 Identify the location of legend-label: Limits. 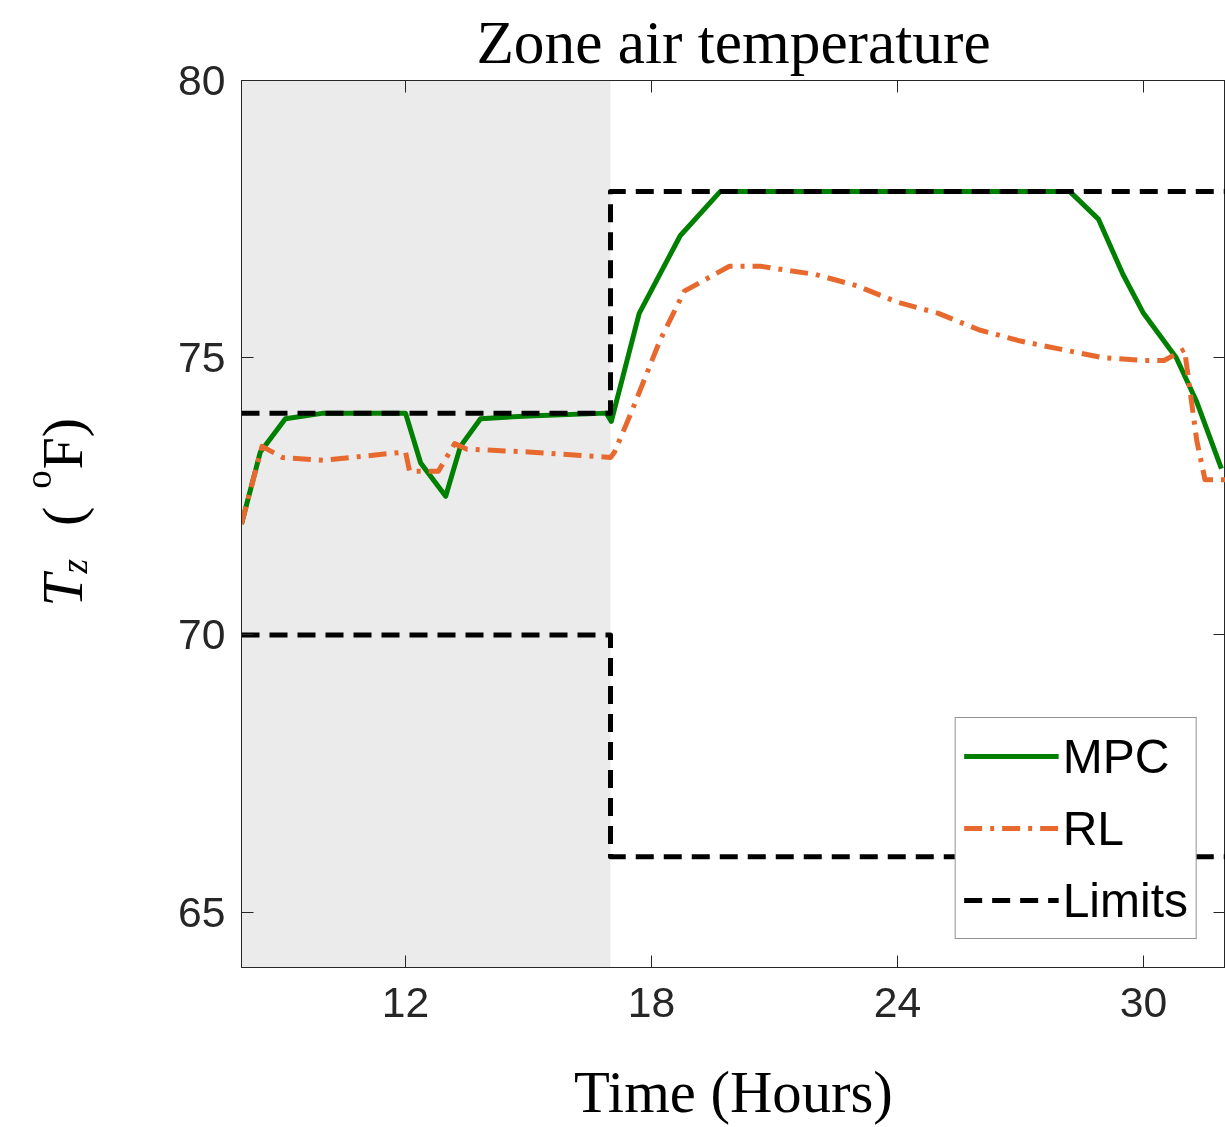
(1125, 900).